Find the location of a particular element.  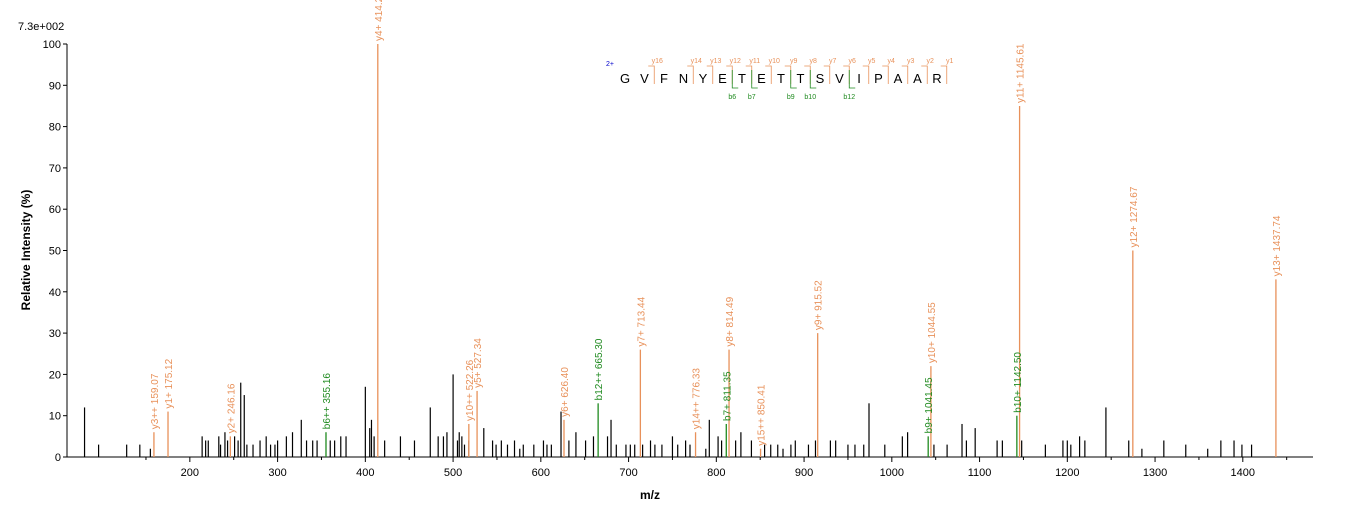

residue: G is located at coordinates (625, 78).